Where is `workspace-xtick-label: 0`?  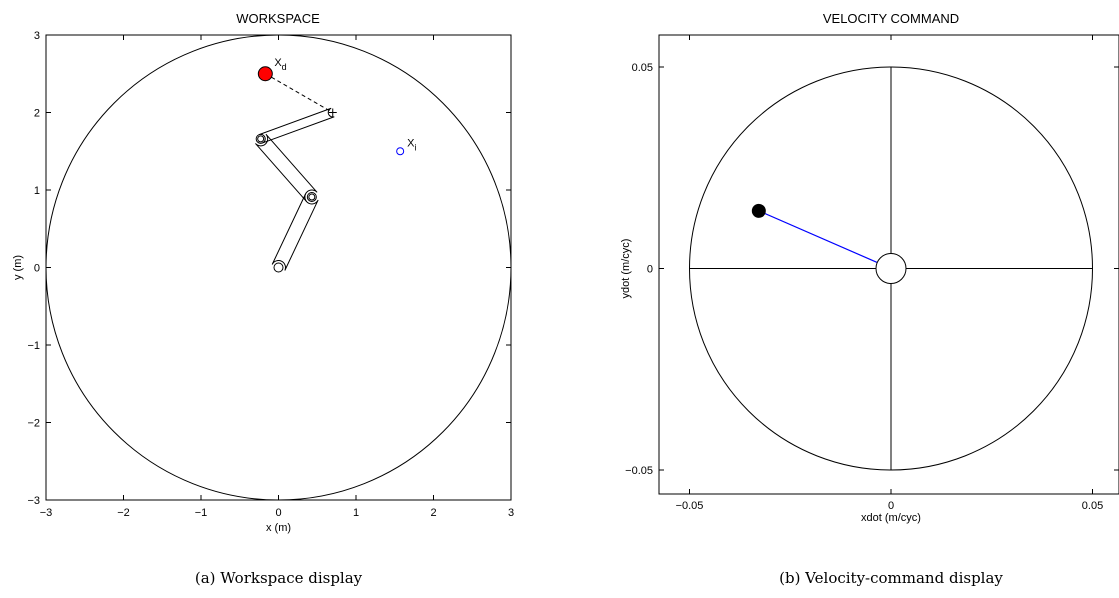 workspace-xtick-label: 0 is located at coordinates (278, 513).